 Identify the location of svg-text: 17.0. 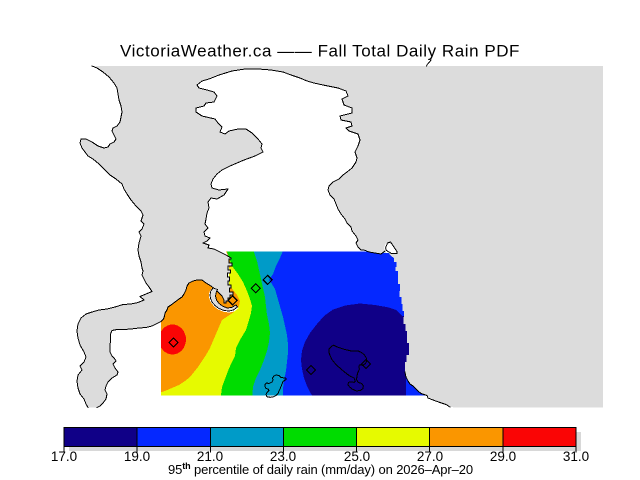
(64, 456).